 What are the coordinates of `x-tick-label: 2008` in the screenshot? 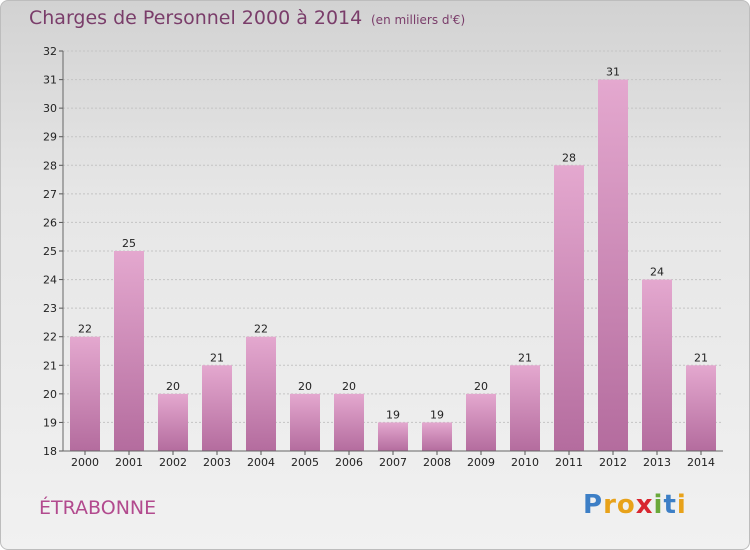 It's located at (437, 462).